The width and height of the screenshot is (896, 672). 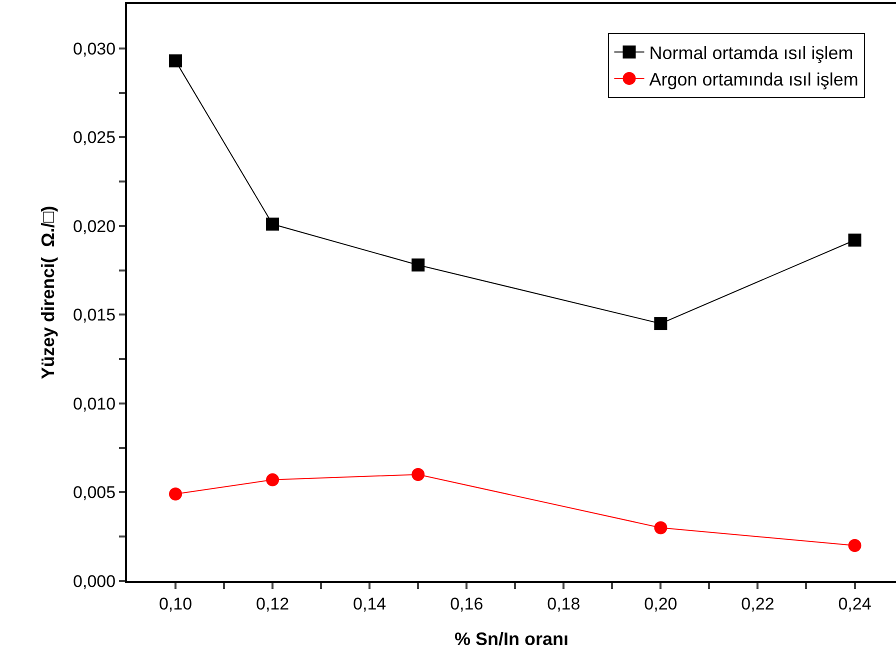 I want to click on x-tick-label: 0,22, so click(x=757, y=604).